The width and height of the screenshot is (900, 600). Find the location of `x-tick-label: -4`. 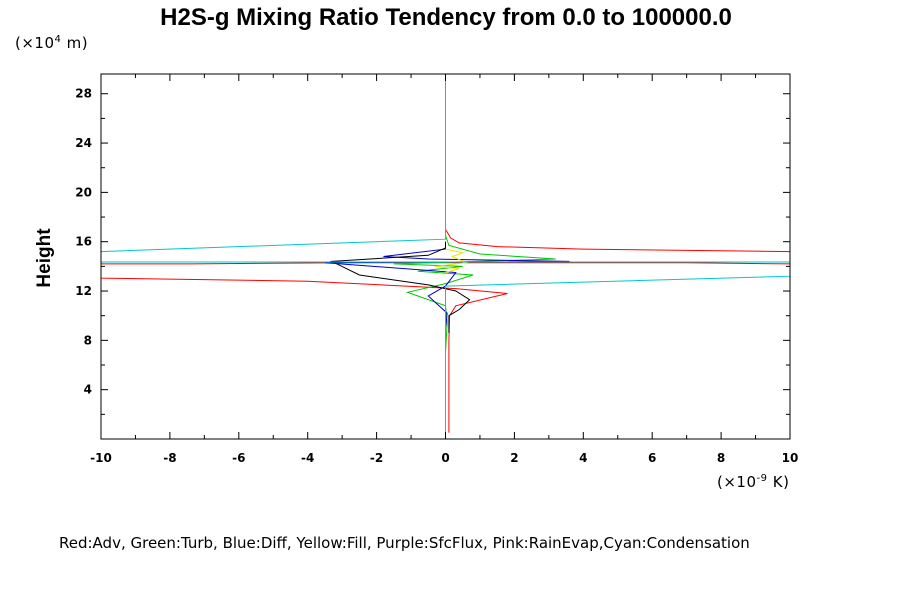

x-tick-label: -4 is located at coordinates (307, 458).